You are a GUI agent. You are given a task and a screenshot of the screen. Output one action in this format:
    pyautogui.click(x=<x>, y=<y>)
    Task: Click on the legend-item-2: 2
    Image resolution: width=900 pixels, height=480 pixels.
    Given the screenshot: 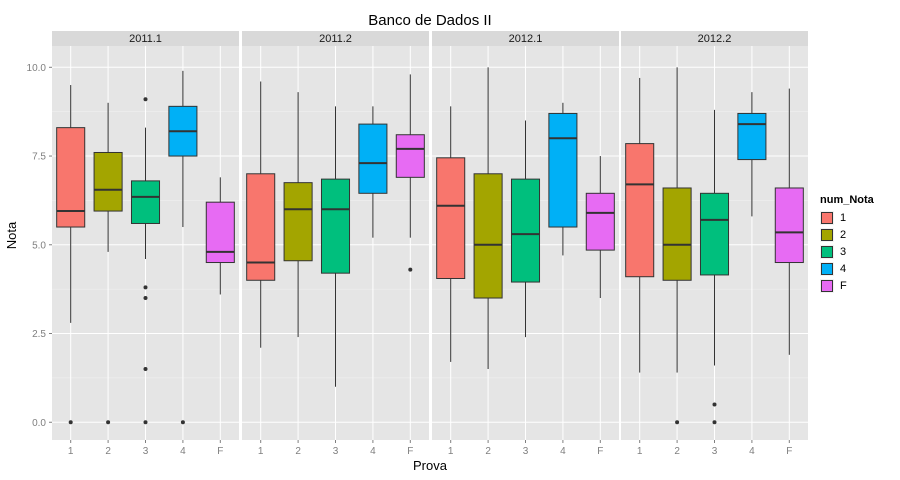 What is the action you would take?
    pyautogui.click(x=847, y=234)
    